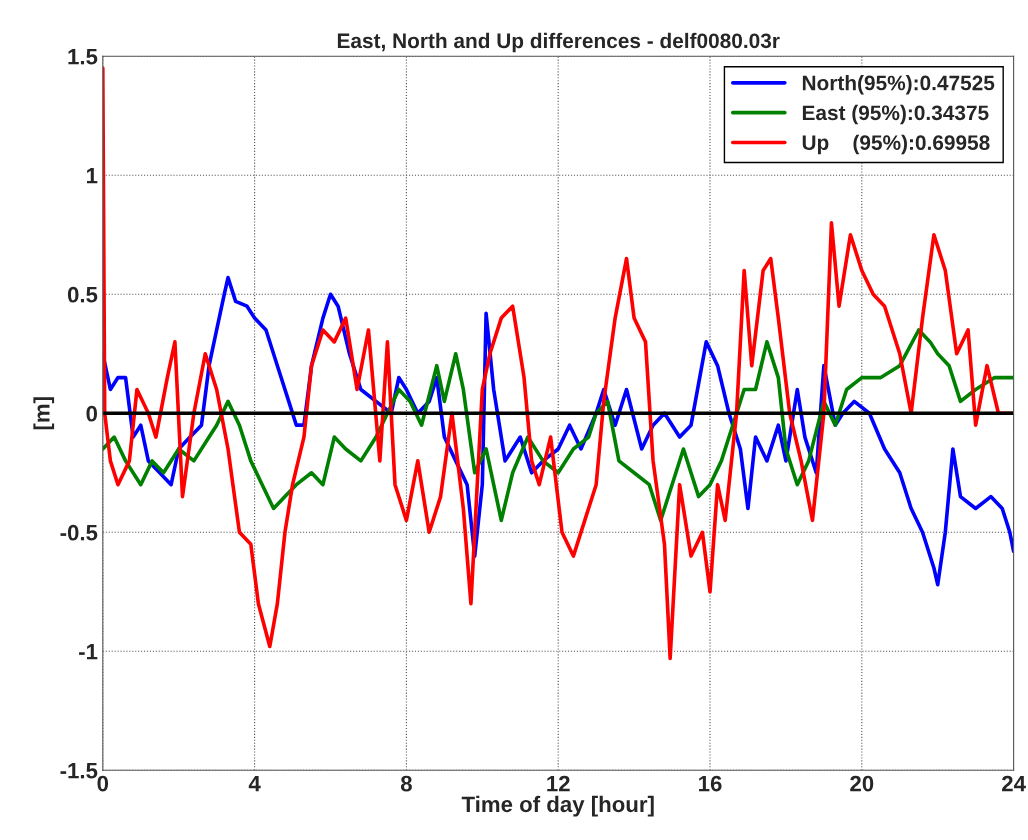 This screenshot has height=840, width=1028. I want to click on y-tick-label: -1, so click(88, 652).